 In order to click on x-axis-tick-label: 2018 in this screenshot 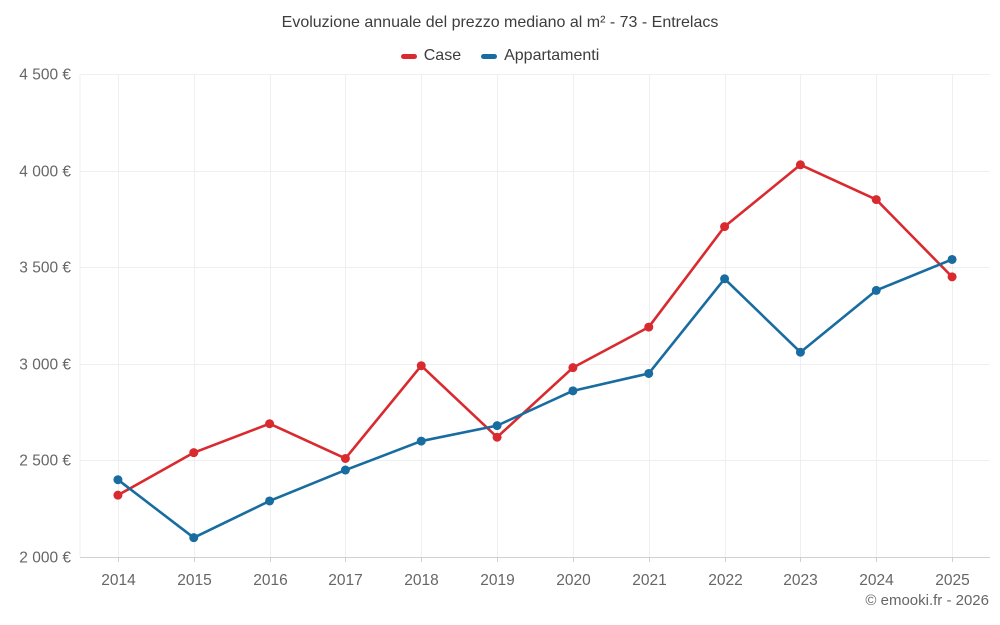, I will do `click(421, 580)`.